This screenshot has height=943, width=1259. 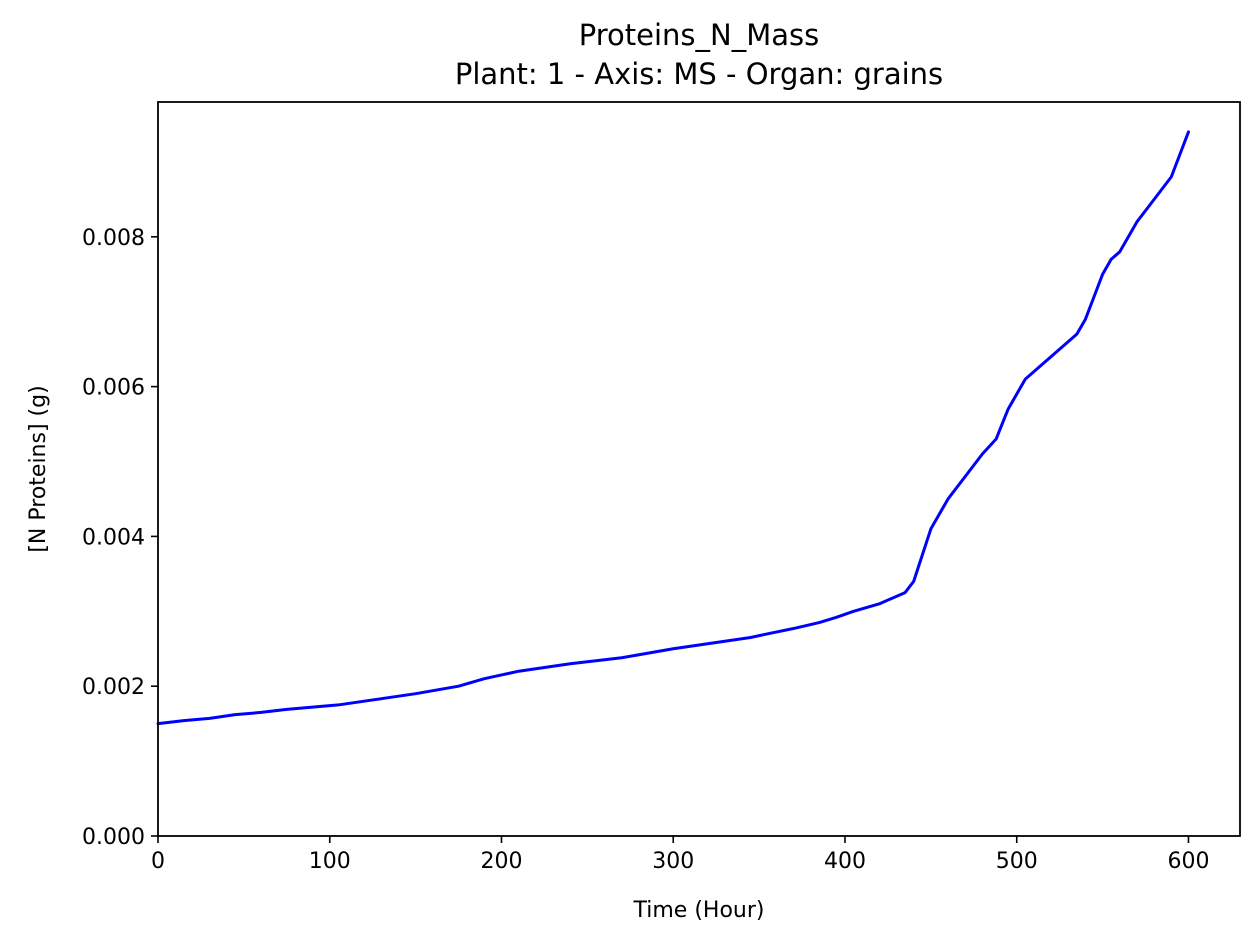 I want to click on x-tick-label: 0, so click(x=158, y=861).